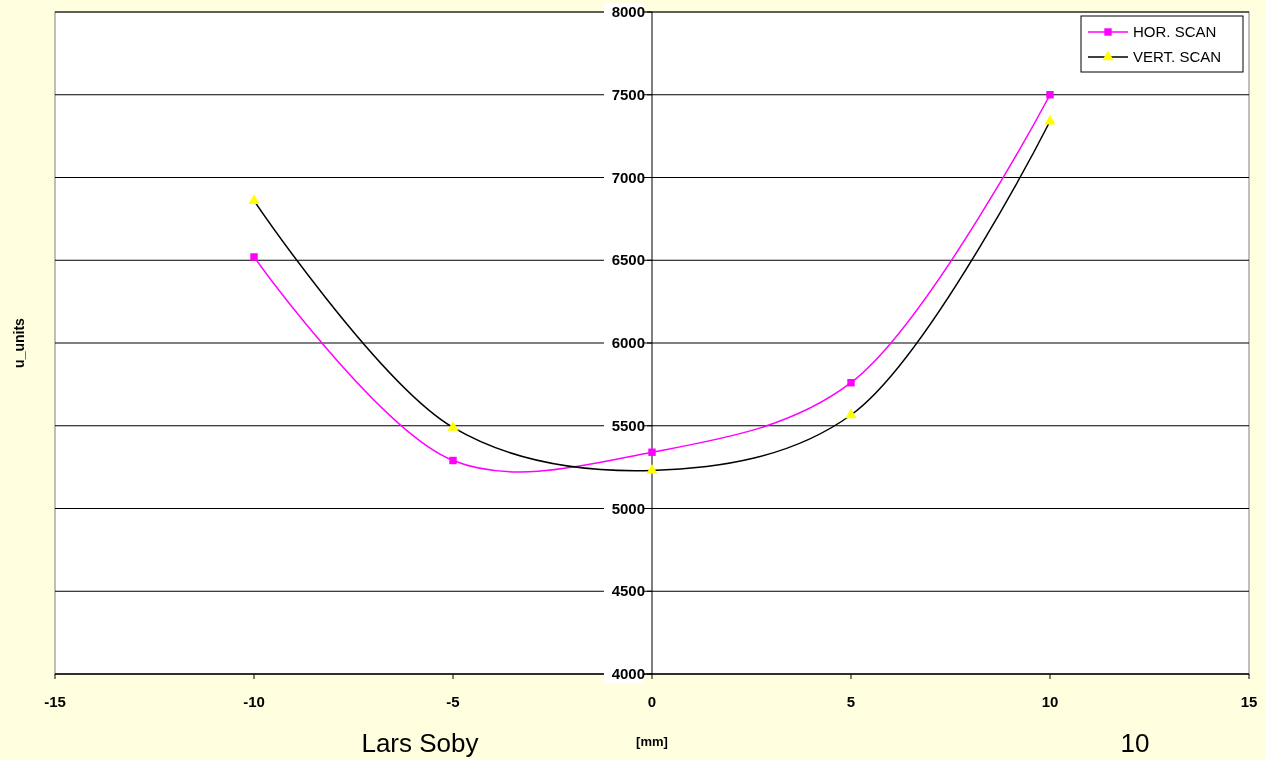 Image resolution: width=1265 pixels, height=760 pixels. I want to click on x-tick-label: 10, so click(1050, 701).